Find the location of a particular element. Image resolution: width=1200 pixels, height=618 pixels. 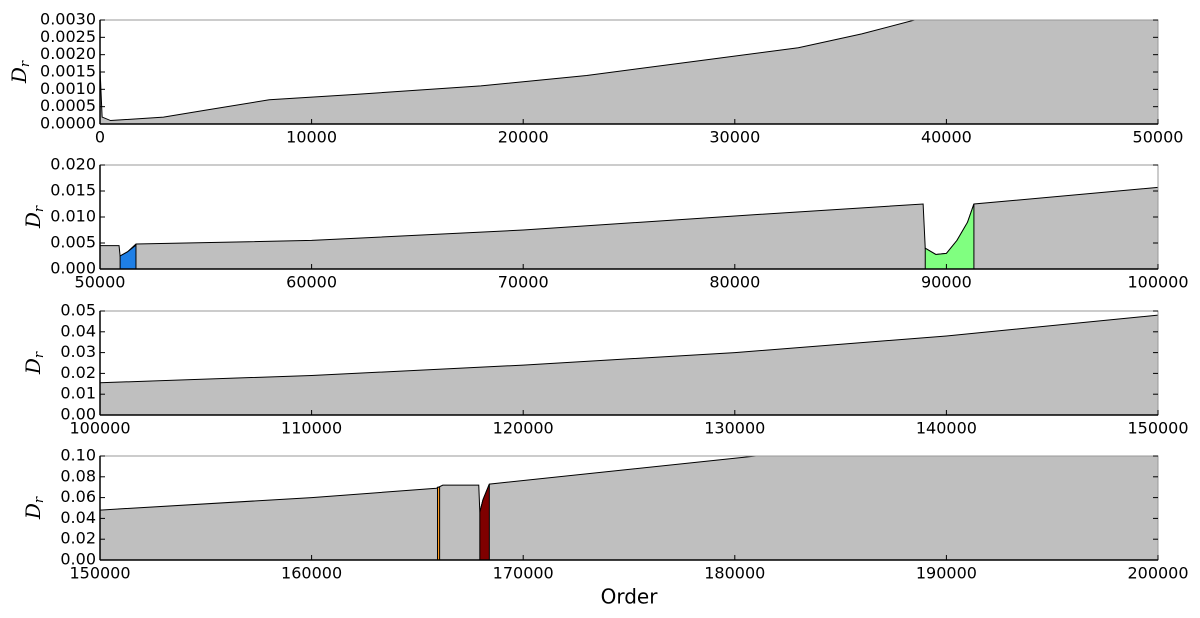

y-tick-label: 0.000 is located at coordinates (73, 268).